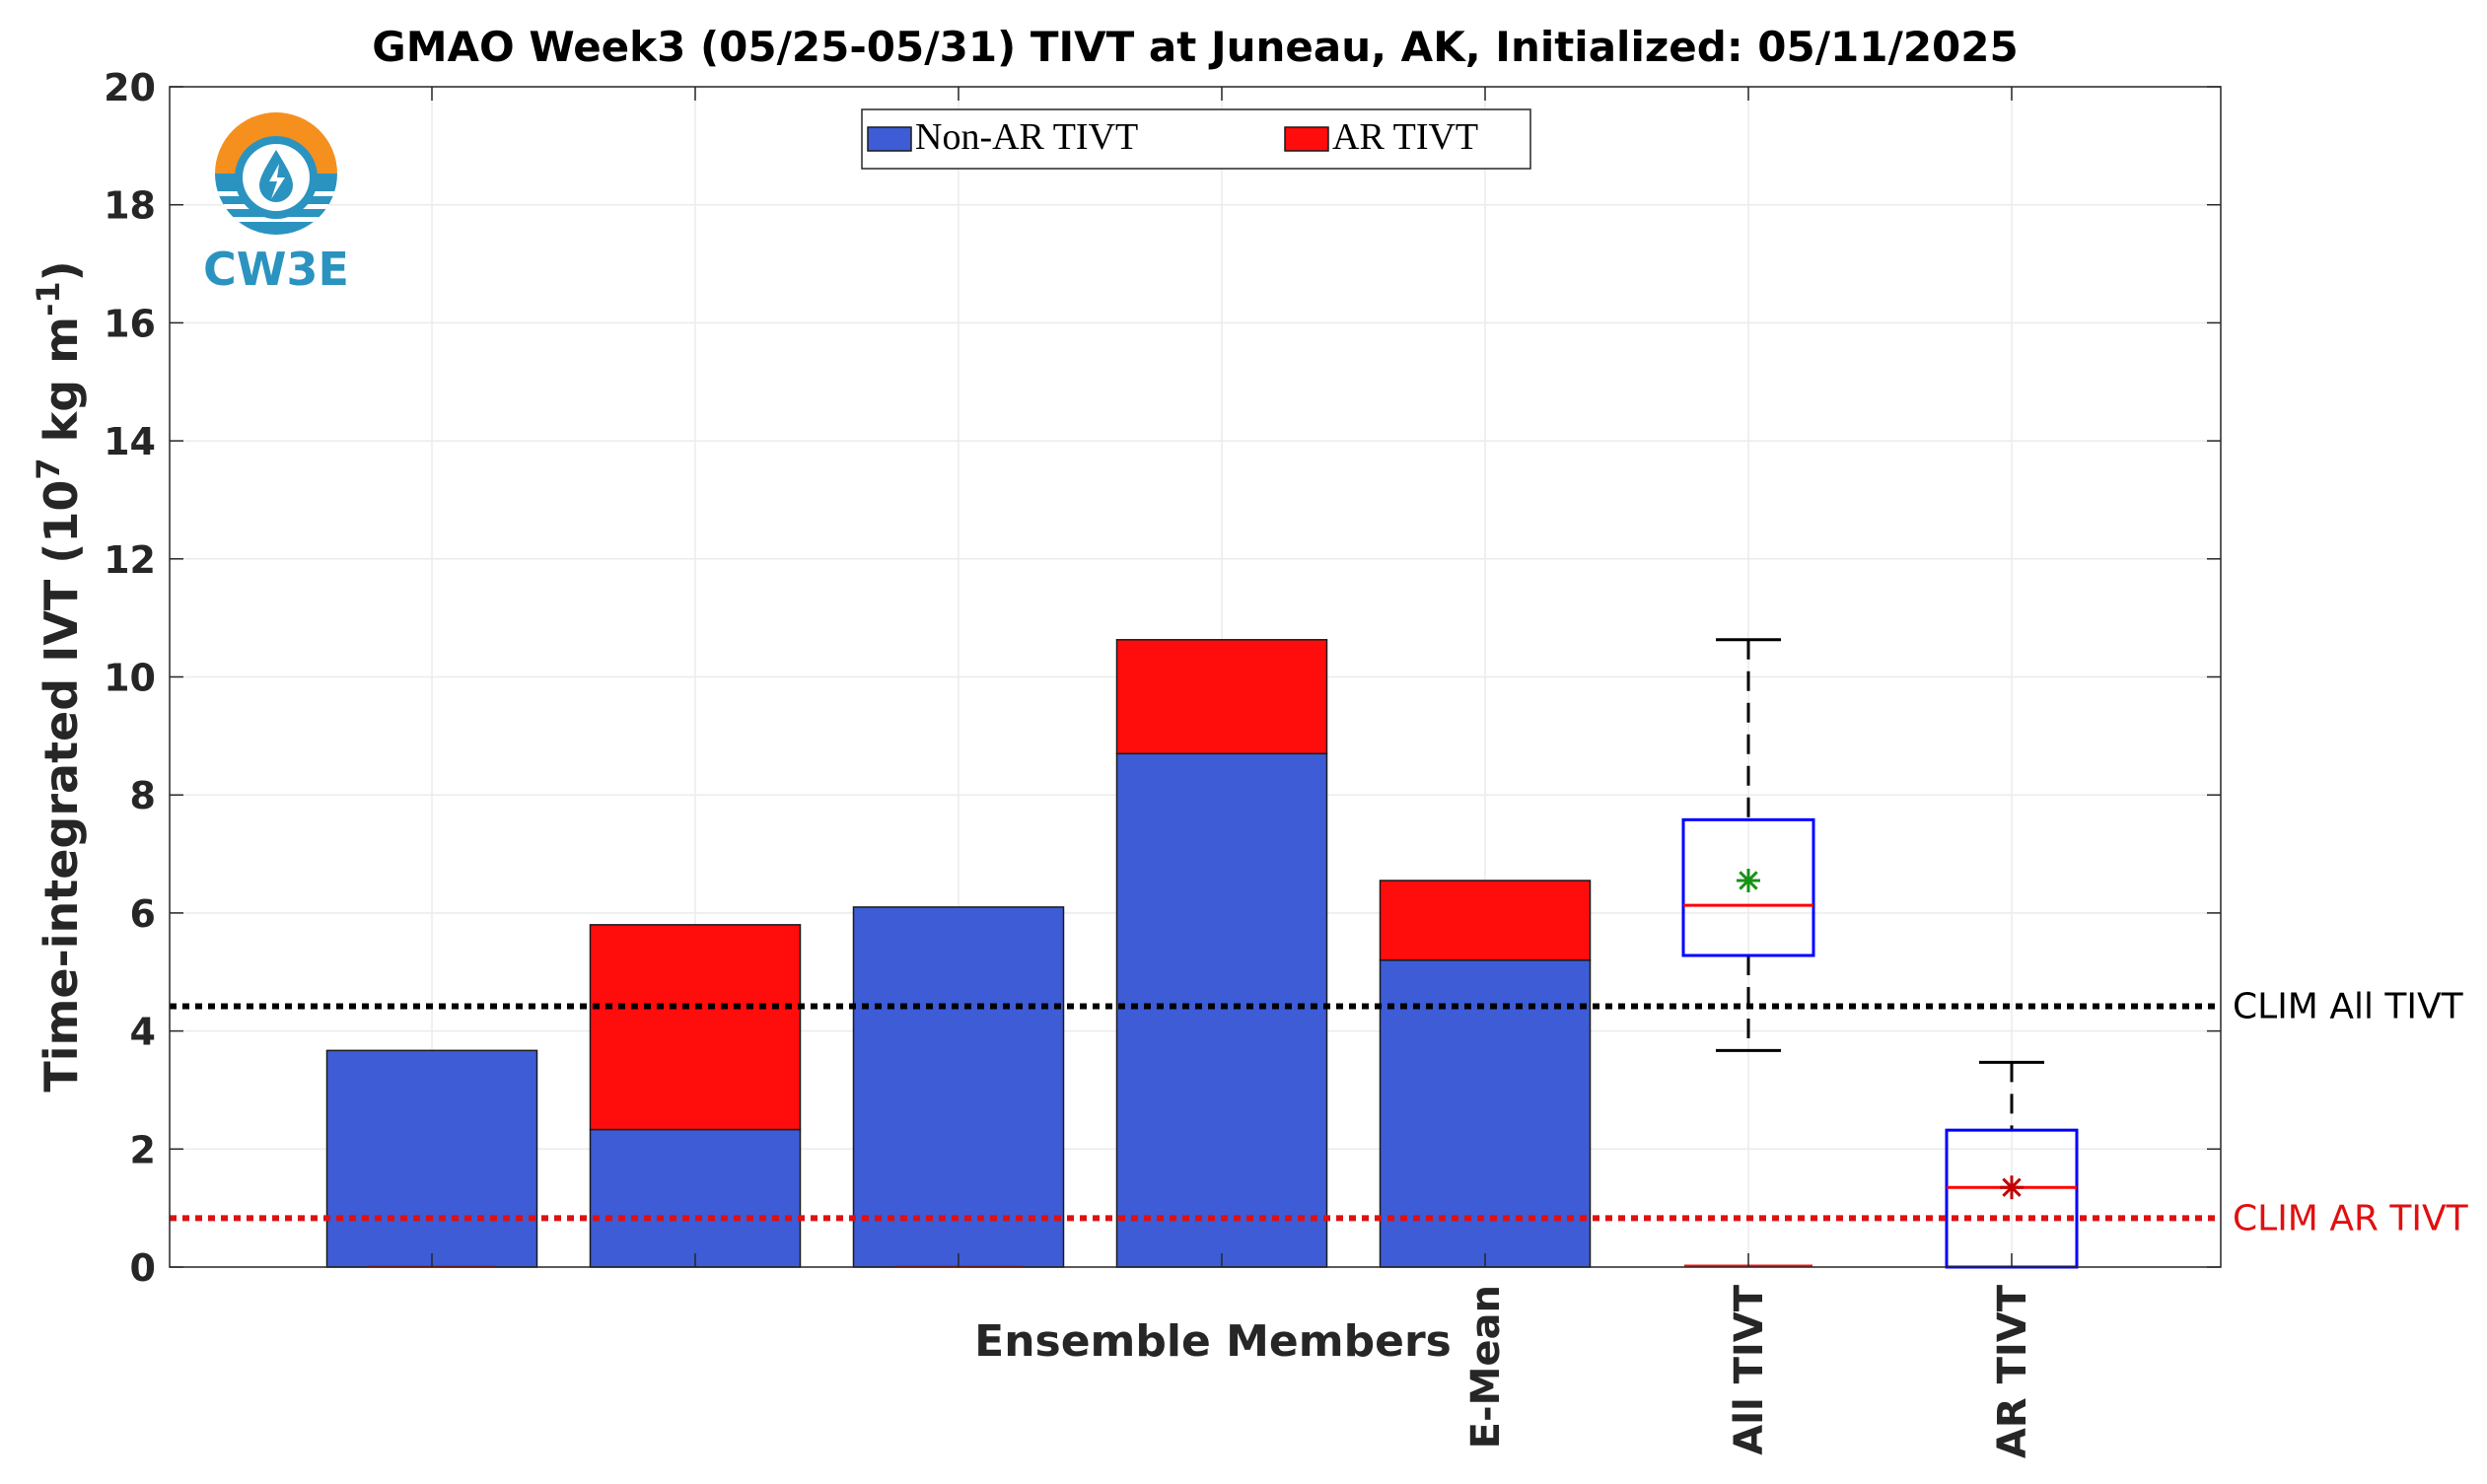  I want to click on y-axis-label-part: ), so click(61, 270).